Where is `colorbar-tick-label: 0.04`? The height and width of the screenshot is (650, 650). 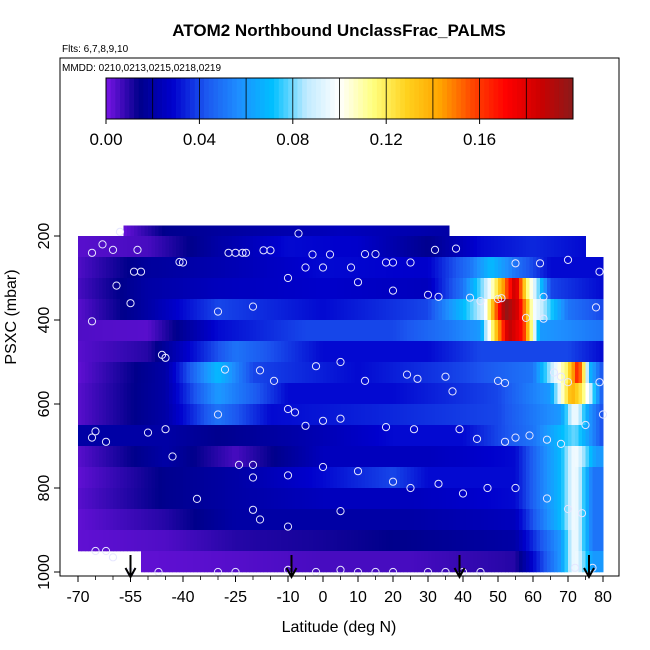 colorbar-tick-label: 0.04 is located at coordinates (199, 139).